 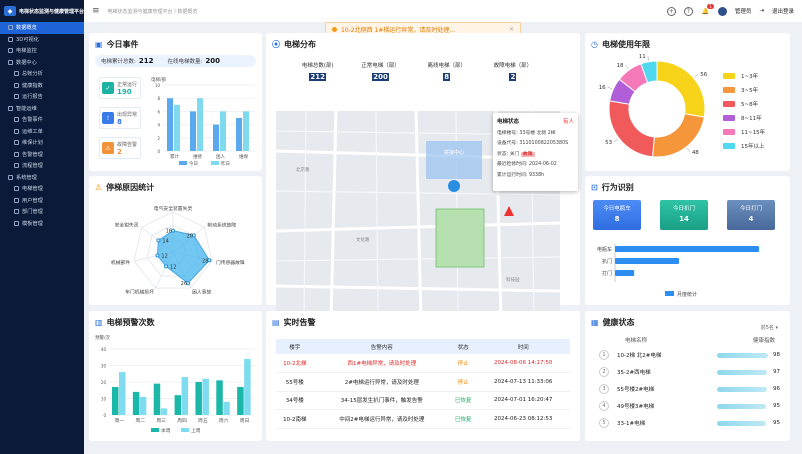 I want to click on sidebar-item: 总帐分析, so click(x=42, y=74).